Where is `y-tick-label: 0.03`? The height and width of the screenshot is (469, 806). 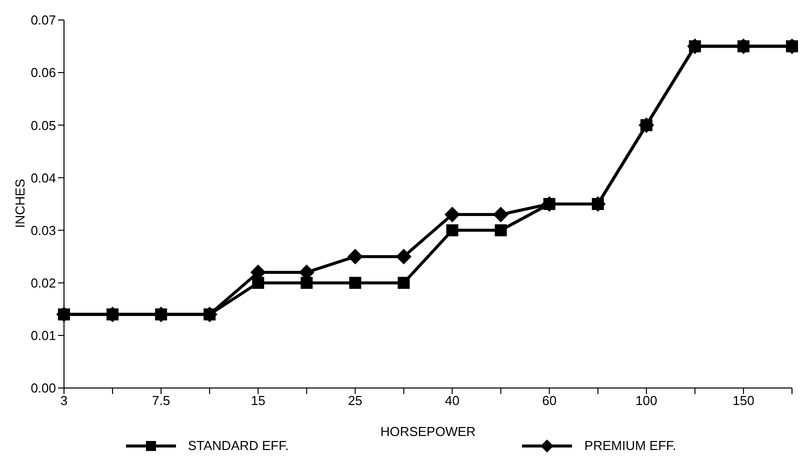
y-tick-label: 0.03 is located at coordinates (43, 230).